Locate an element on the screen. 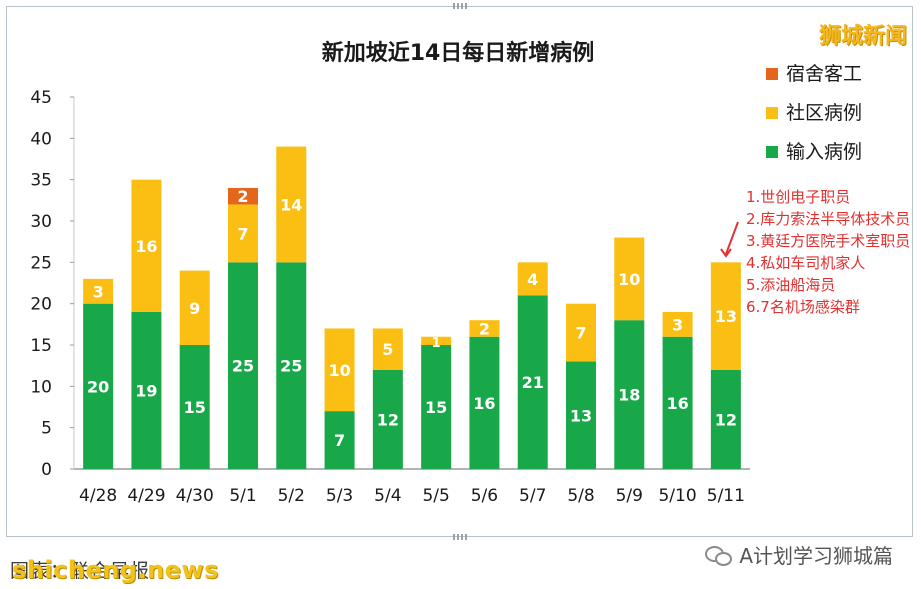 Image resolution: width=921 pixels, height=589 pixels. bar-value-label: 18 is located at coordinates (629, 395).